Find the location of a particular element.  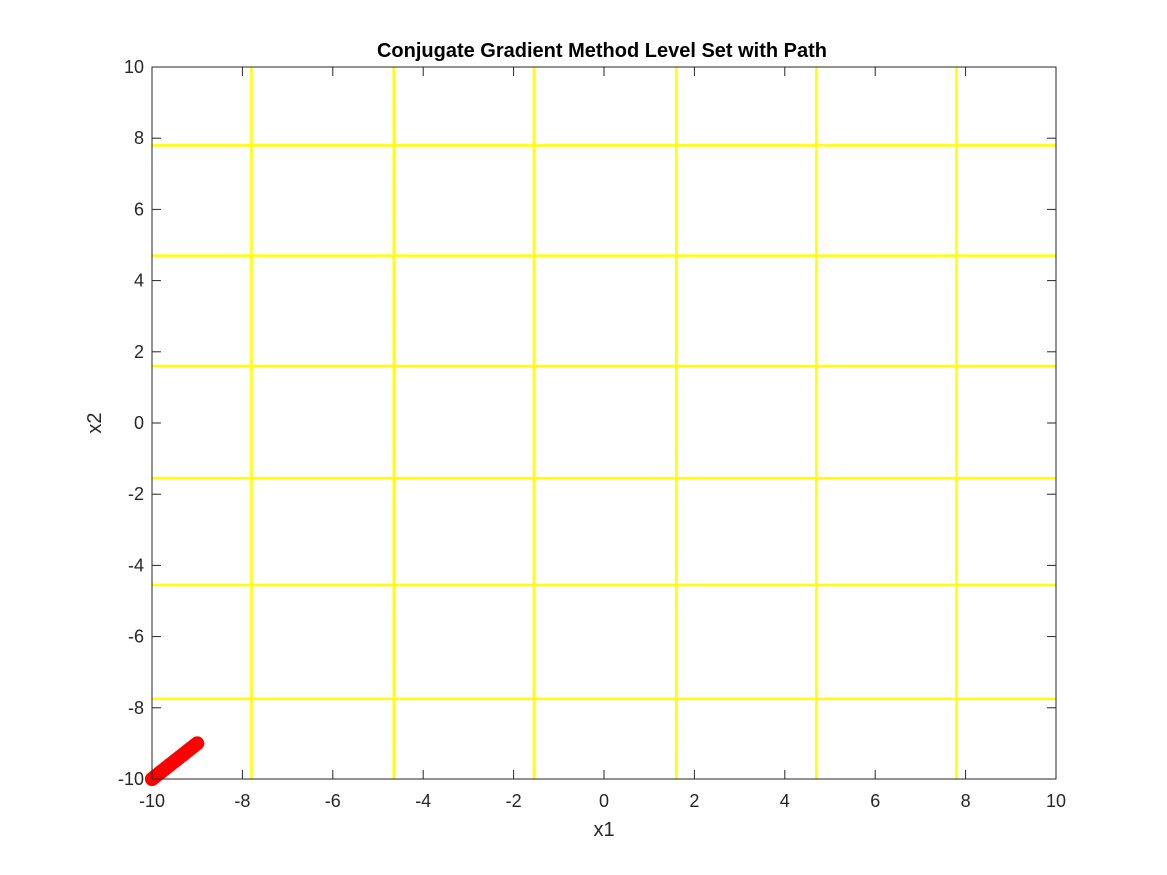

y-tick-label: -8 is located at coordinates (136, 708).